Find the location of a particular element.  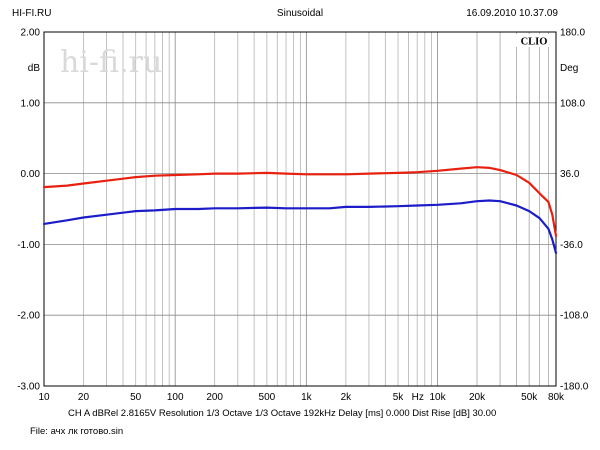

y-tick-label-left: -2.00 is located at coordinates (28, 316).